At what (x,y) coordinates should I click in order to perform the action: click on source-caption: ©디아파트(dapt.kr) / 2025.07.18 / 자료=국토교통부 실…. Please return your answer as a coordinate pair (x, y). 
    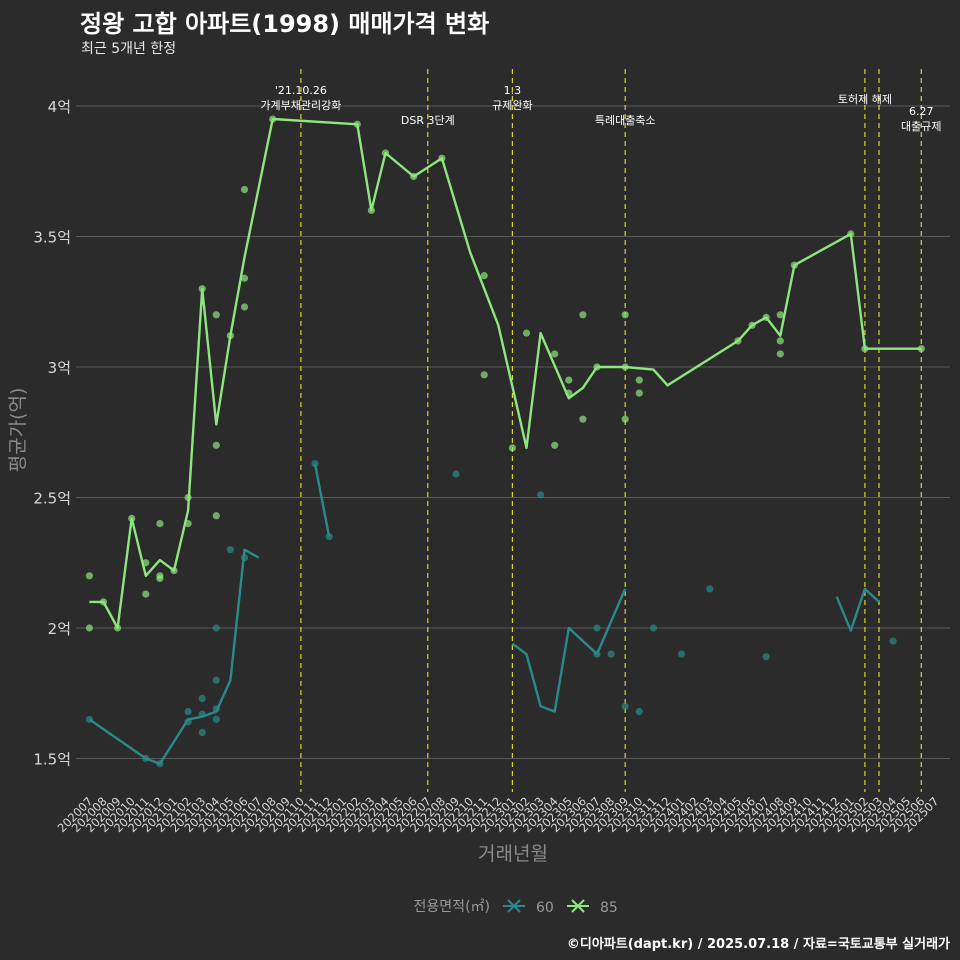
    Looking at the image, I should click on (758, 944).